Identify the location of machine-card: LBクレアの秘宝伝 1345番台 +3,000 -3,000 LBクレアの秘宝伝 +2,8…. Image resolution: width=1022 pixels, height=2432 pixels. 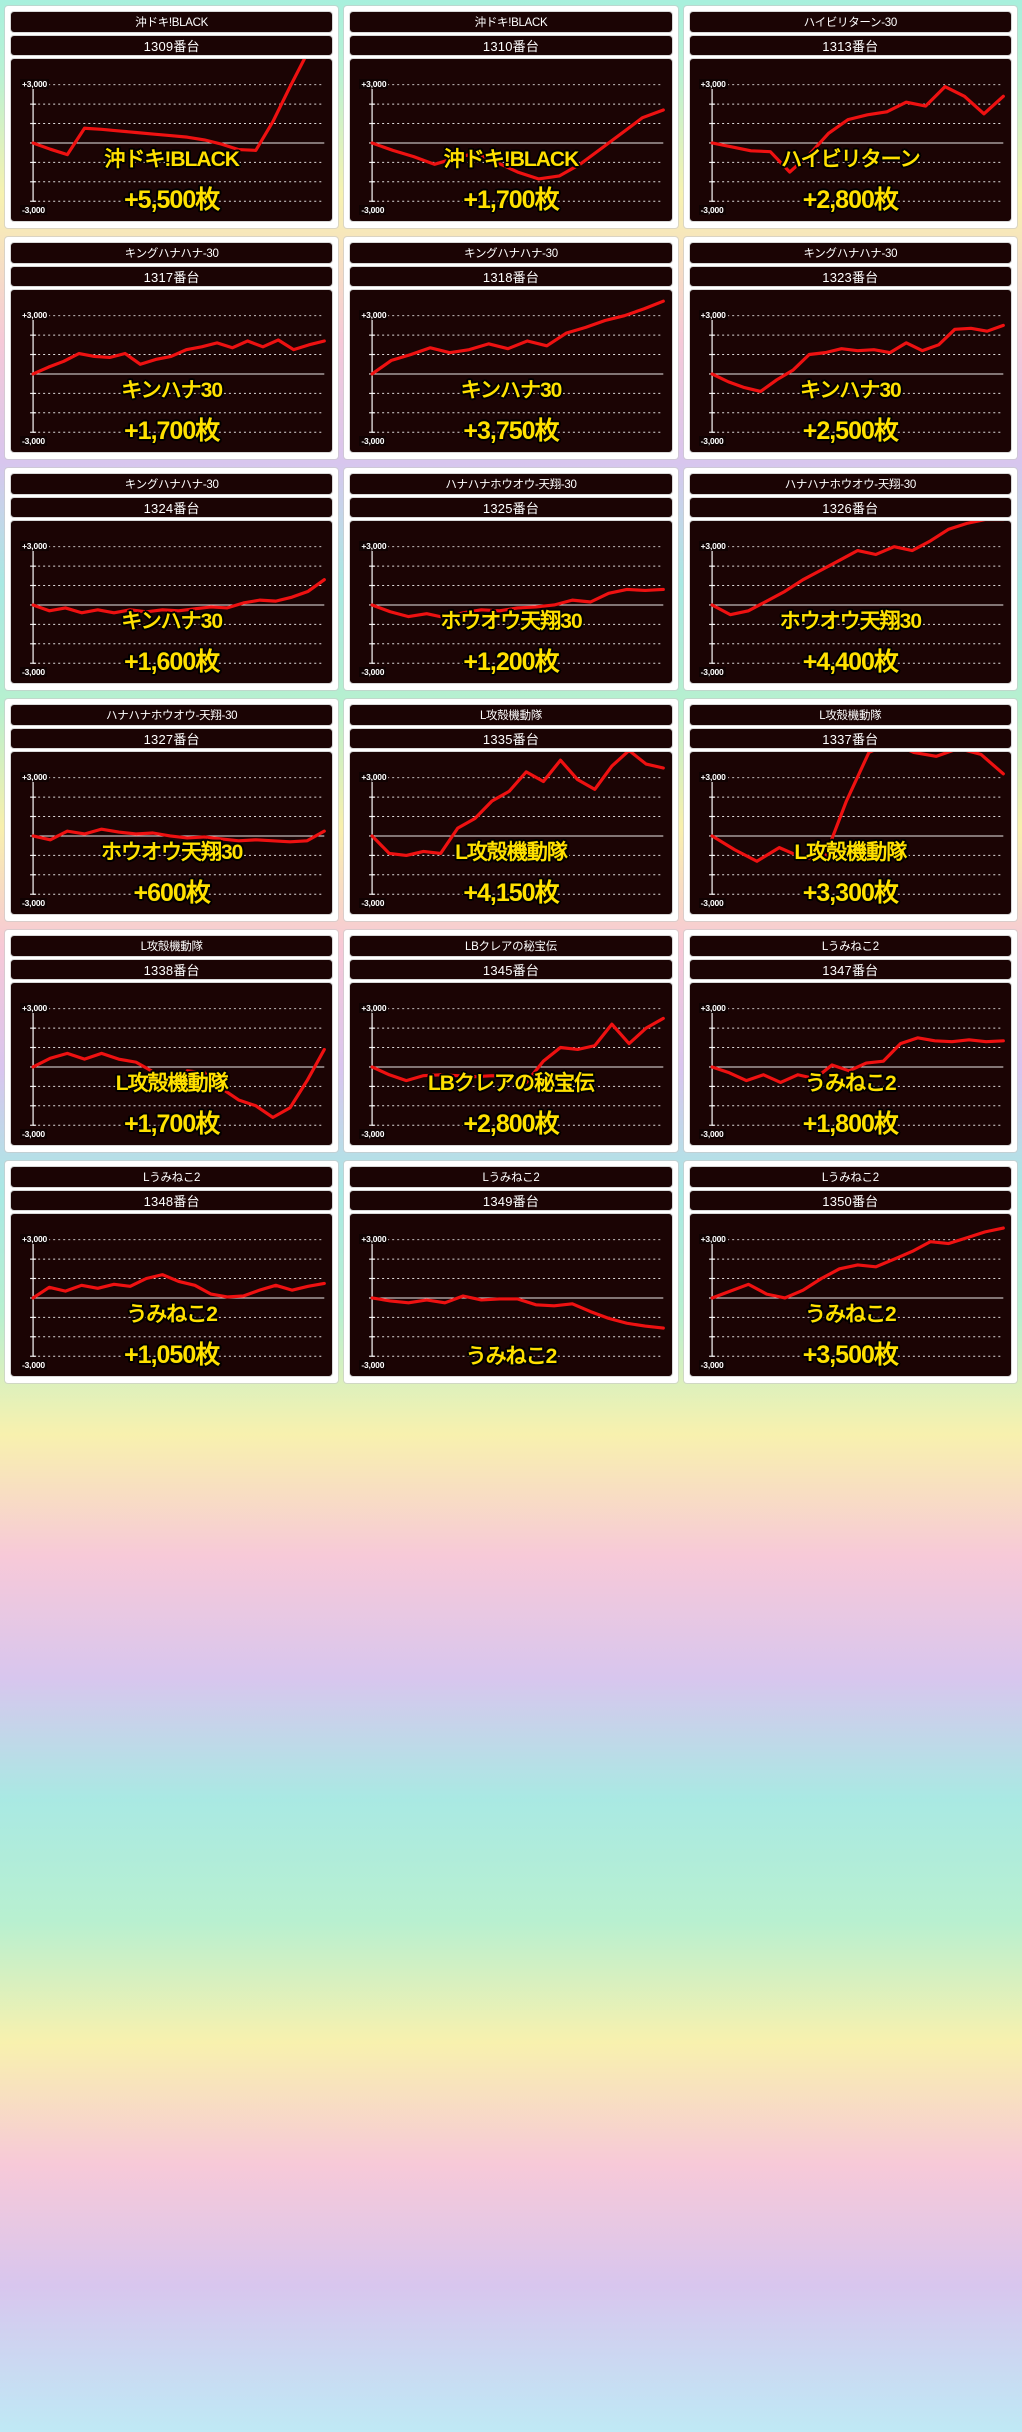
(511, 1041).